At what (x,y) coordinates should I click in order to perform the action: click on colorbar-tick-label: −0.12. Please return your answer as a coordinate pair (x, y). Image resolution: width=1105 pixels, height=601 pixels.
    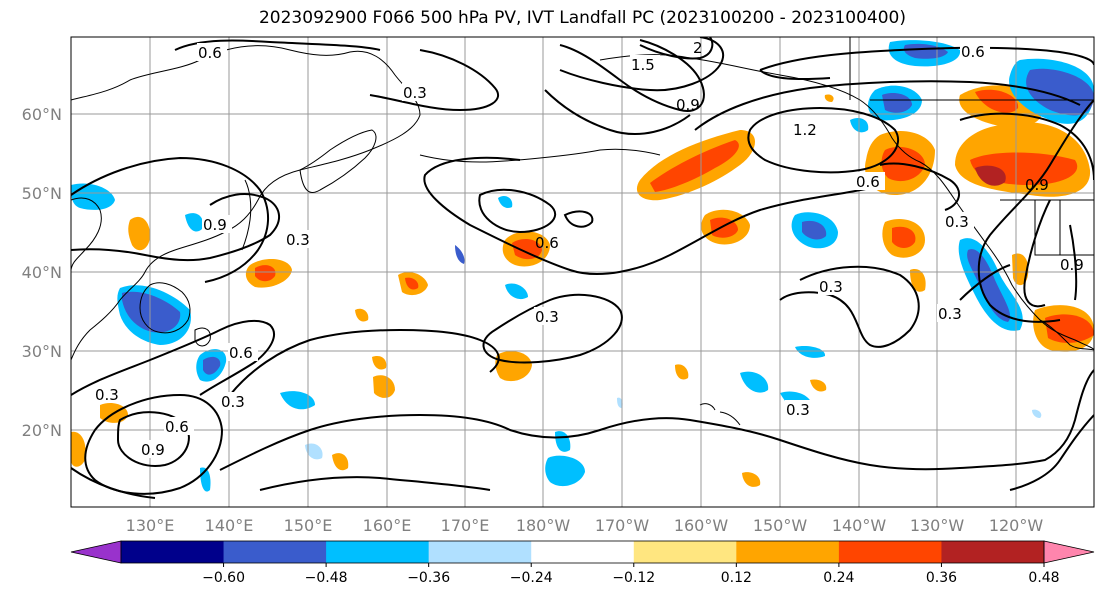
    Looking at the image, I should click on (633, 578).